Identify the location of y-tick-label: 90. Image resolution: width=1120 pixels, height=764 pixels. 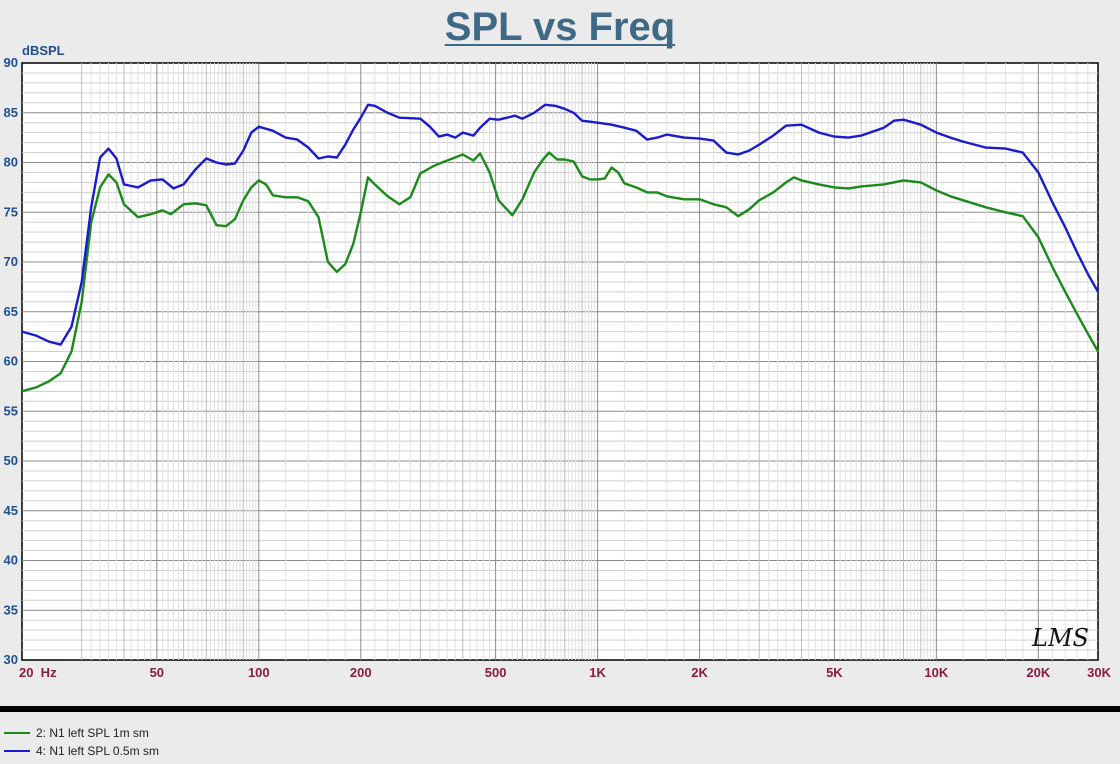
(11, 62).